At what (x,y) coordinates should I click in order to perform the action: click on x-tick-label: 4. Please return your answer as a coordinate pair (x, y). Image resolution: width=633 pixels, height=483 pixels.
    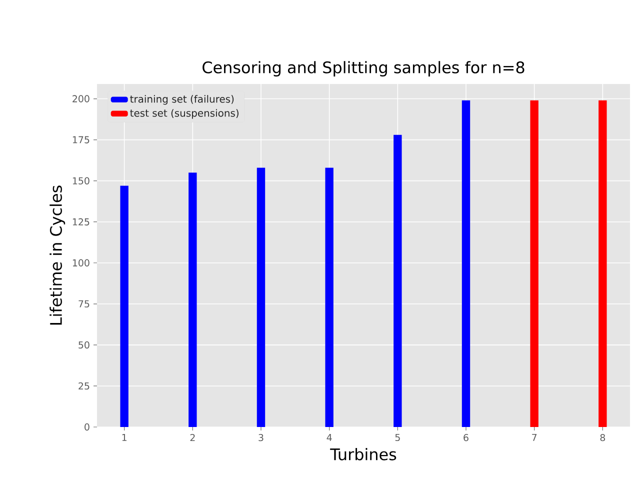
    Looking at the image, I should click on (329, 437).